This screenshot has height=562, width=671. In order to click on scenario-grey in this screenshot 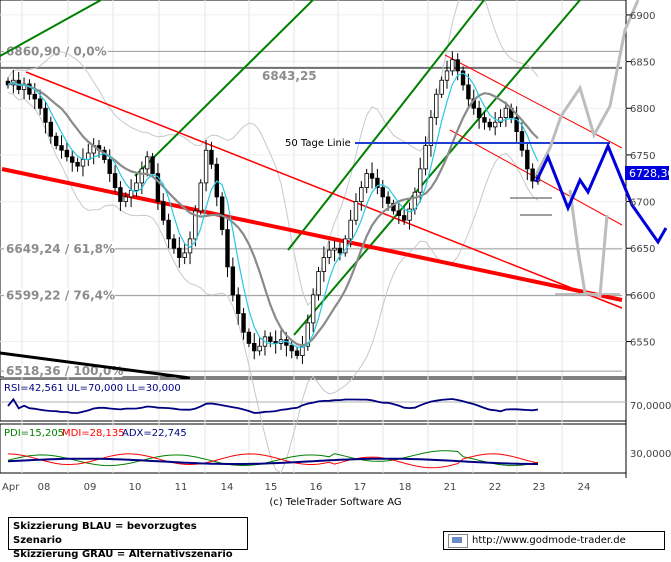, I will do `click(587, 88)`.